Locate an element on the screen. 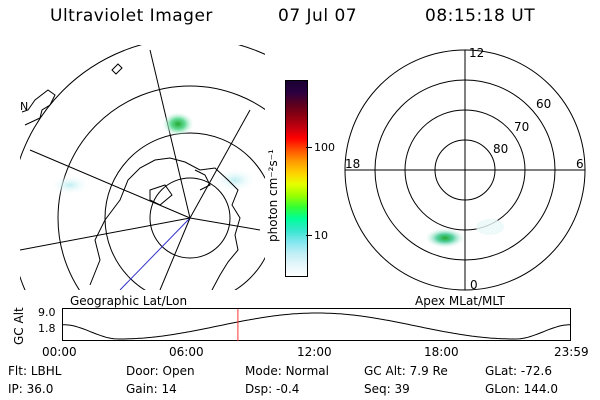 The height and width of the screenshot is (400, 600). status-gc-alt: GC Alt: 7.9 Re is located at coordinates (406, 371).